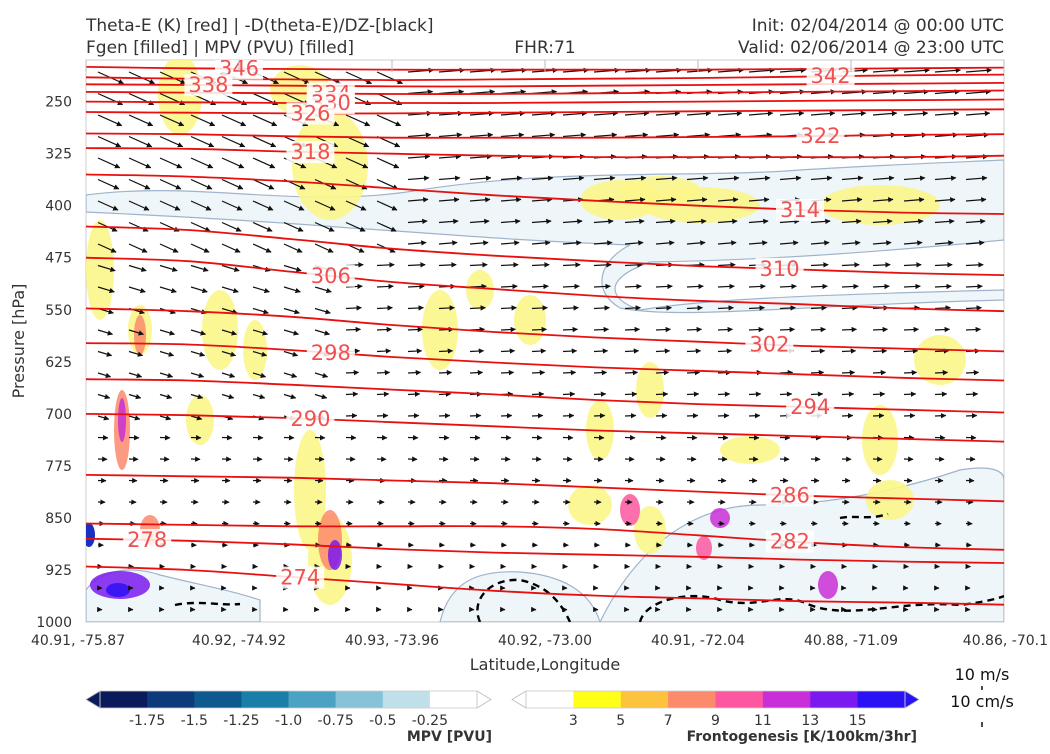 The height and width of the screenshot is (754, 1050). What do you see at coordinates (392, 641) in the screenshot?
I see `x-tick-2: 40.93, -73.96` at bounding box center [392, 641].